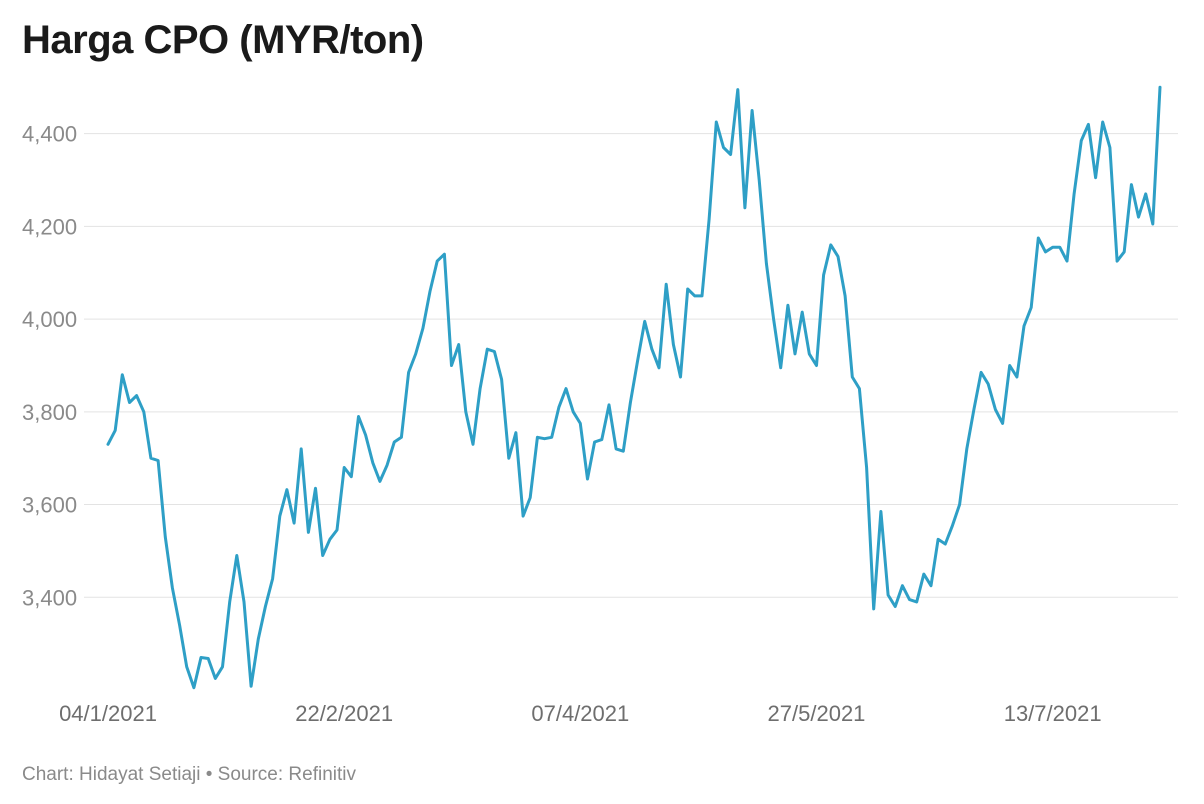 This screenshot has width=1204, height=804. Describe the element at coordinates (49, 319) in the screenshot. I see `y-tick-label: 4,000` at that location.